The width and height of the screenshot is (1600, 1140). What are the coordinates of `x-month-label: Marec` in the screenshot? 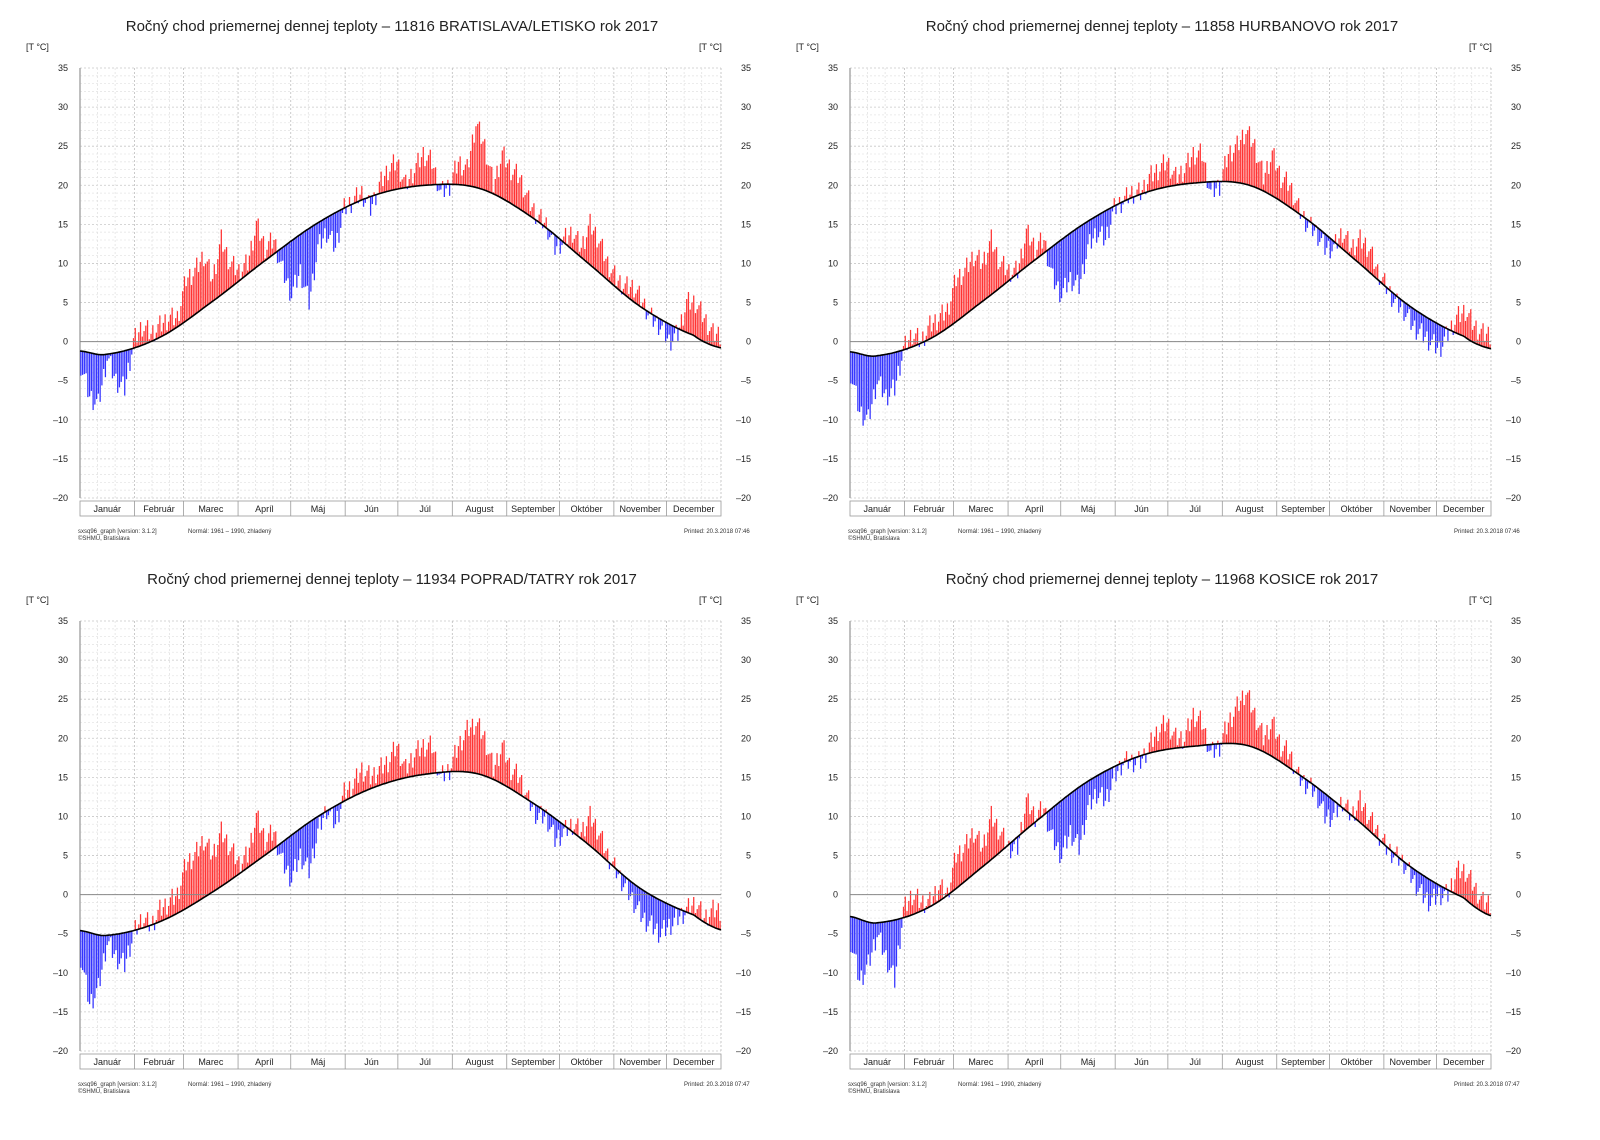 It's located at (211, 509).